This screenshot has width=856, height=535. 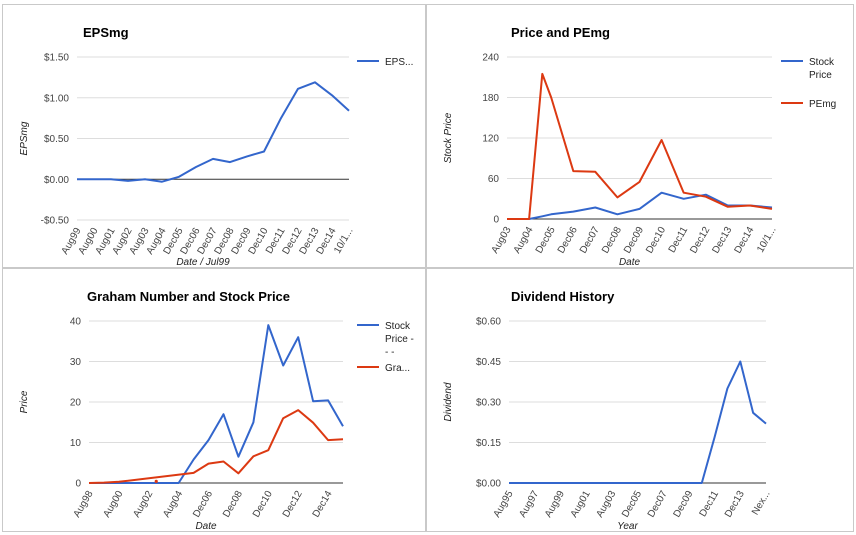 I want to click on y-tick-label: $1.00, so click(x=56, y=98).